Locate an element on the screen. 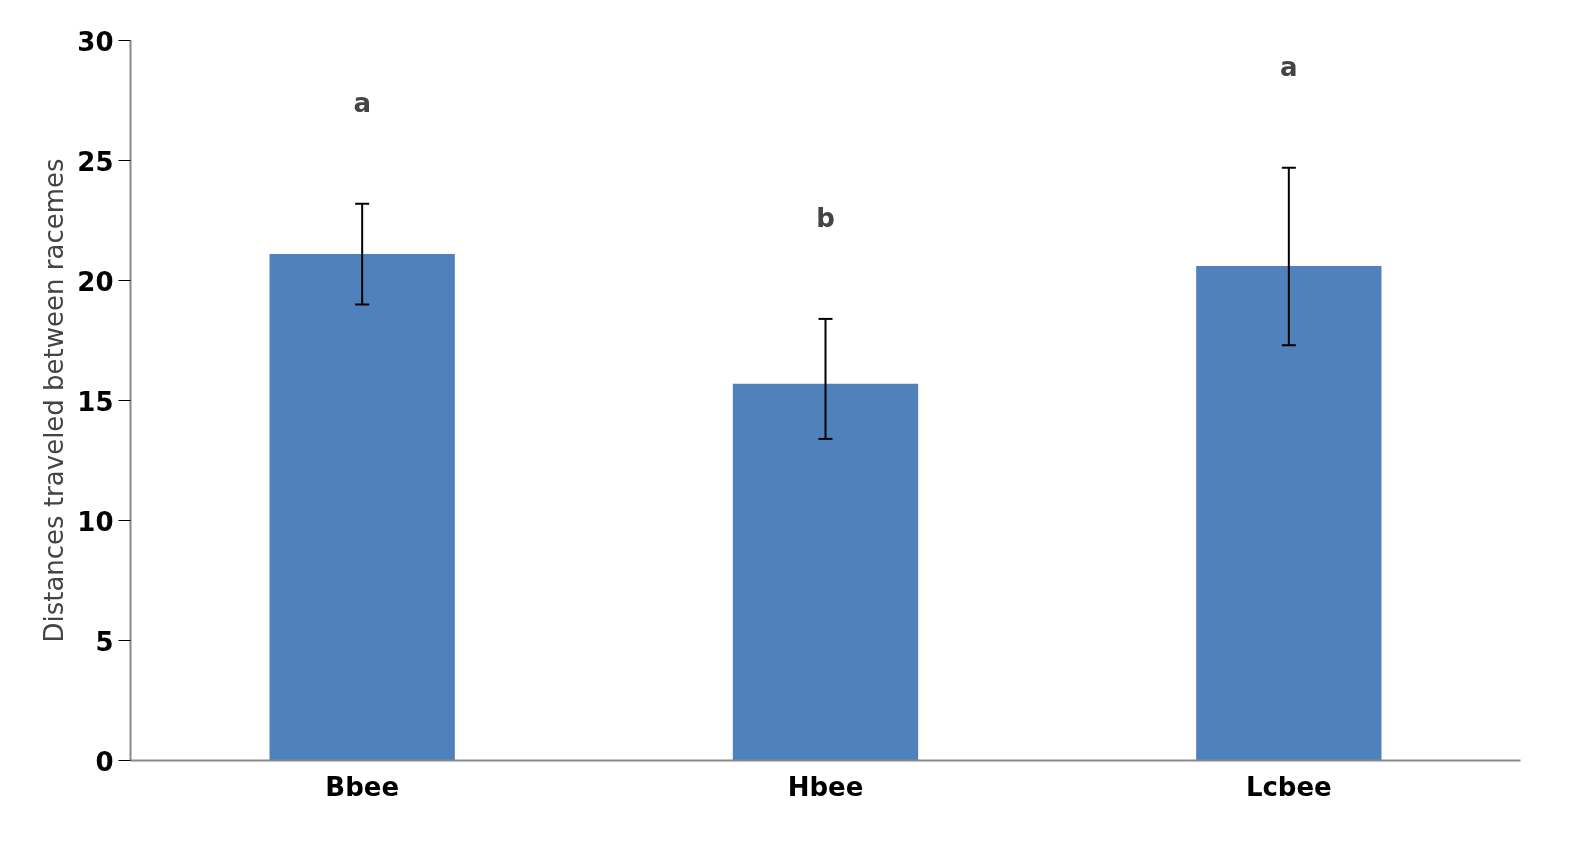 The height and width of the screenshot is (860, 1580). x-tick-label: Bbee is located at coordinates (362, 786).